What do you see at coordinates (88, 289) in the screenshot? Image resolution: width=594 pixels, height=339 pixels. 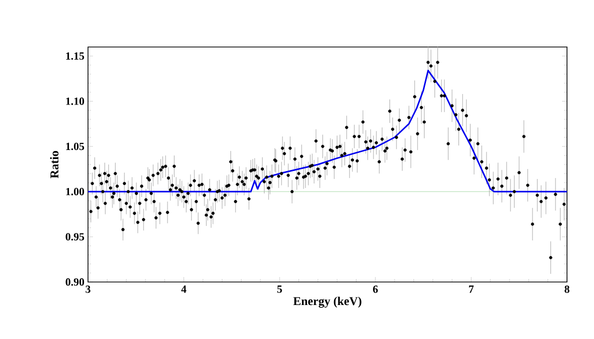 I see `x-tick-label: 3` at bounding box center [88, 289].